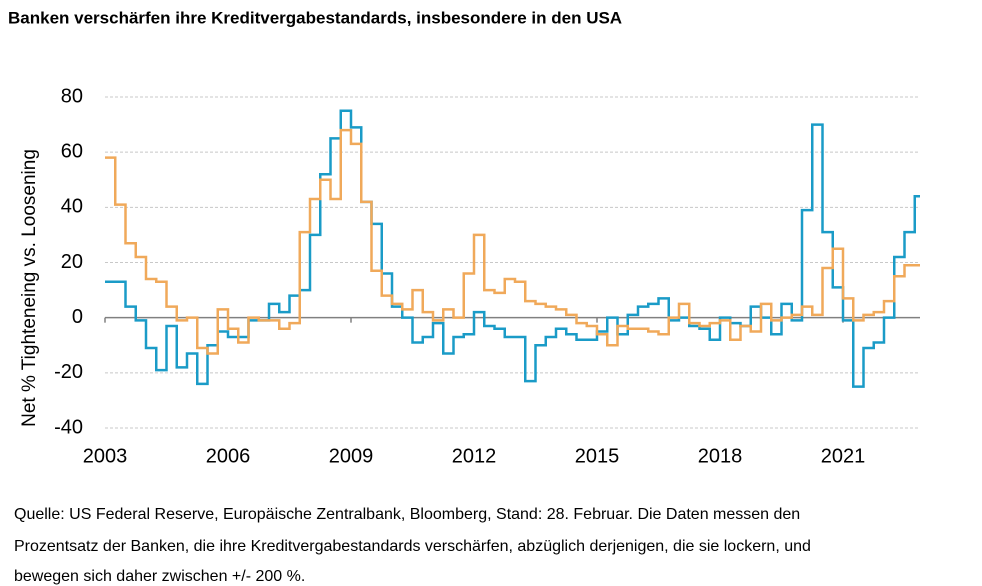 The height and width of the screenshot is (586, 982). What do you see at coordinates (597, 456) in the screenshot?
I see `x-tick-label: 2015` at bounding box center [597, 456].